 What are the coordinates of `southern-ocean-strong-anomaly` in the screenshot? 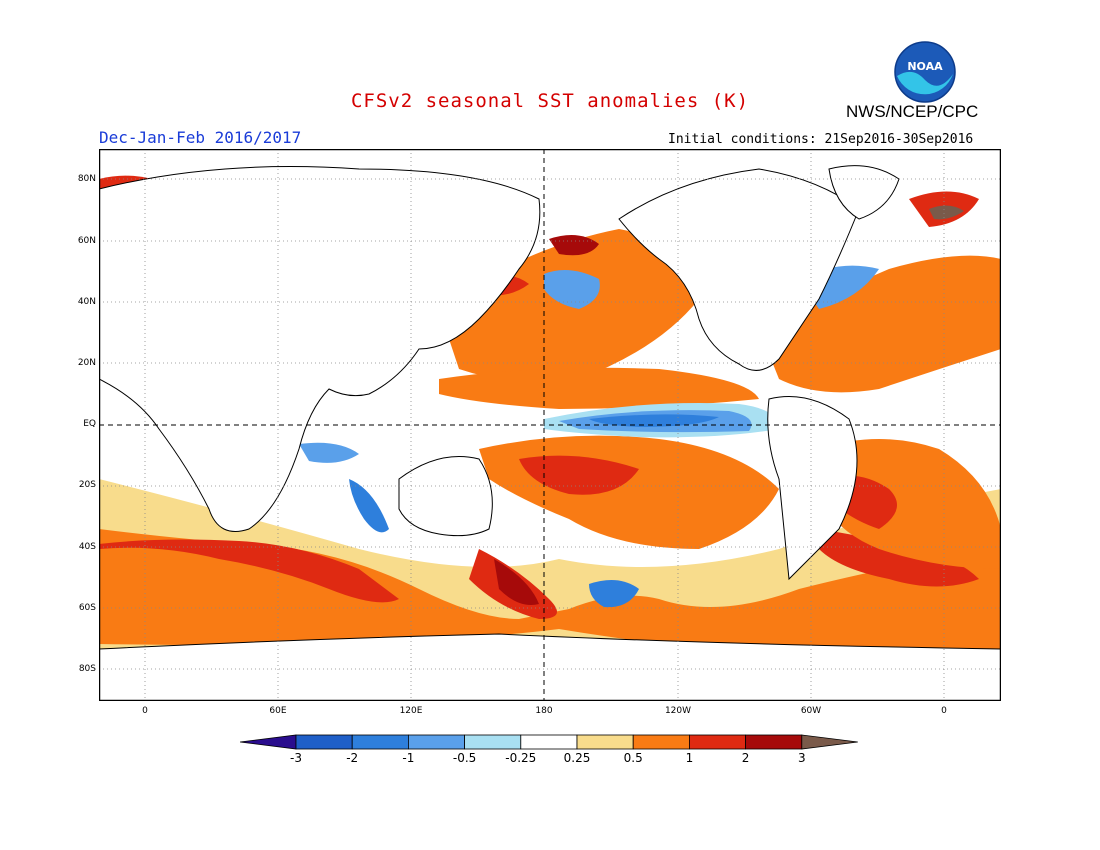 It's located at (249, 571).